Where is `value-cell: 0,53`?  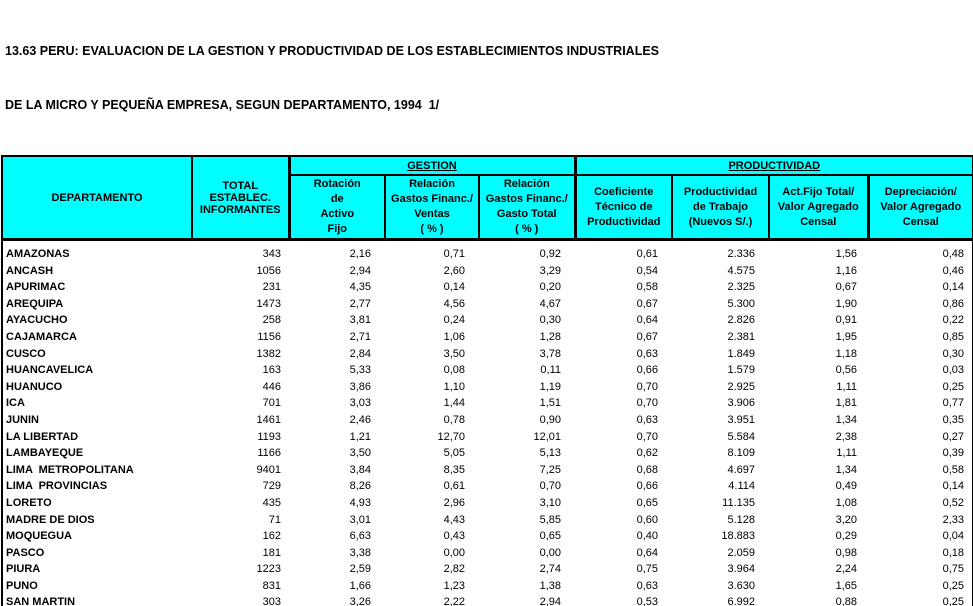
value-cell: 0,53 is located at coordinates (647, 601).